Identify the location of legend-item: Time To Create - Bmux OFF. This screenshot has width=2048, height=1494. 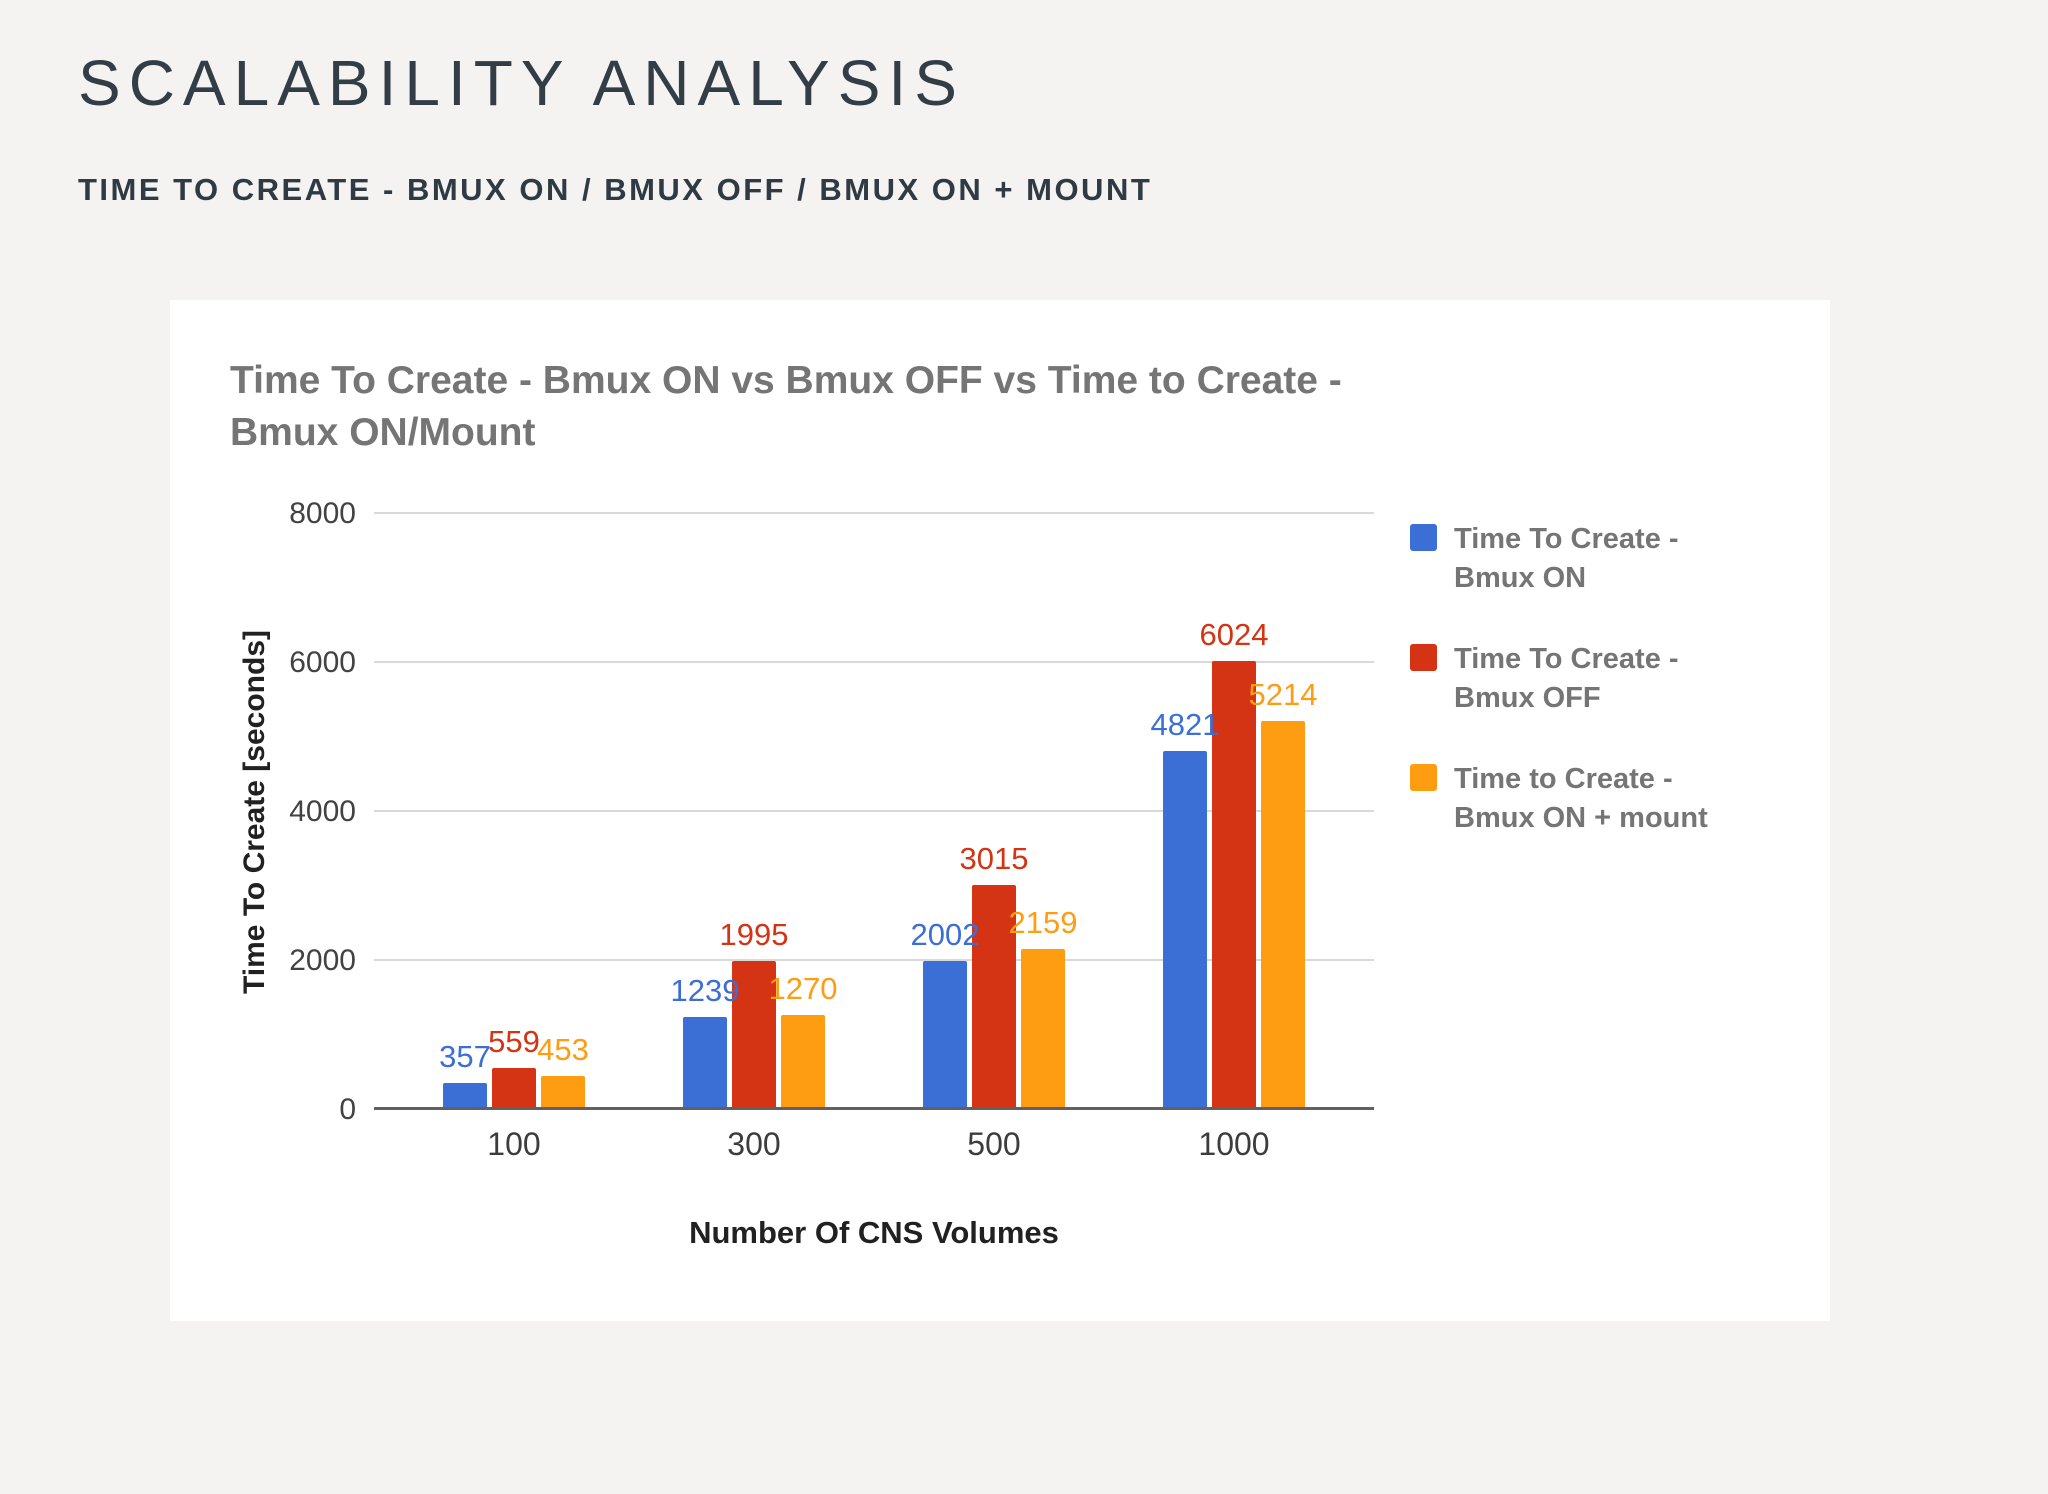
(1585, 679).